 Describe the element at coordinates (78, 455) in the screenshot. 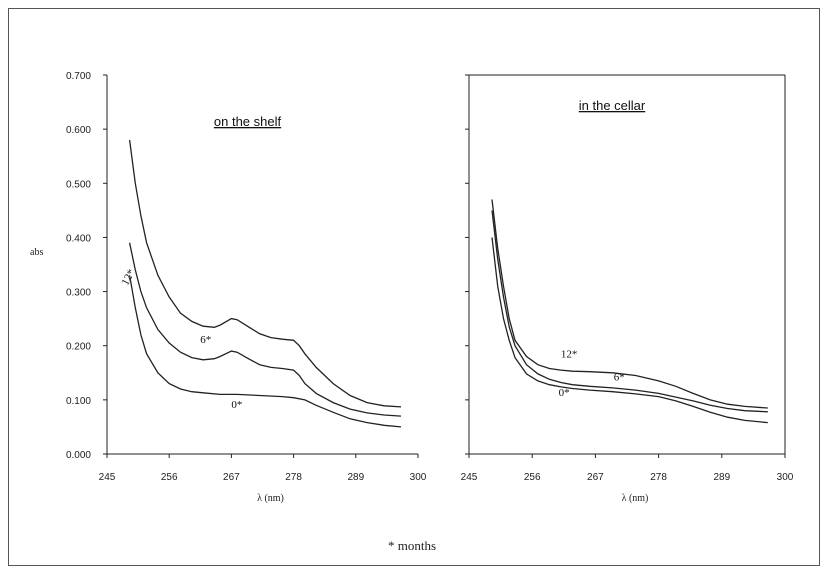

I see `panel1-y-tick-label: 0.000` at that location.